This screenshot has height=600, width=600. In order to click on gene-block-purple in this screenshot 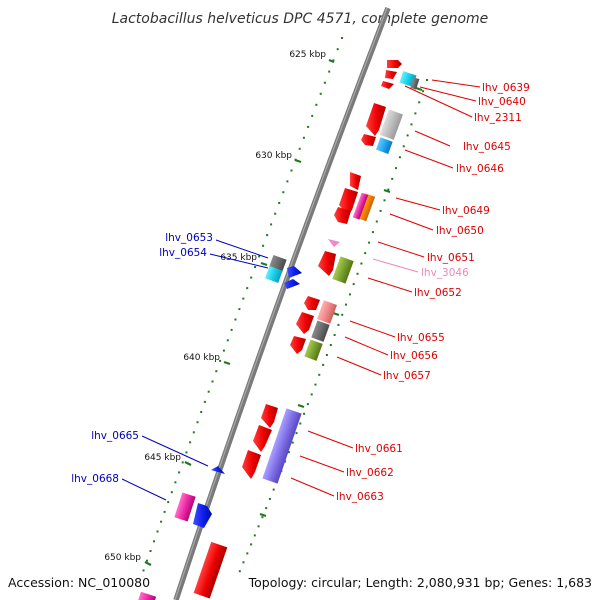, I will do `click(282, 446)`.